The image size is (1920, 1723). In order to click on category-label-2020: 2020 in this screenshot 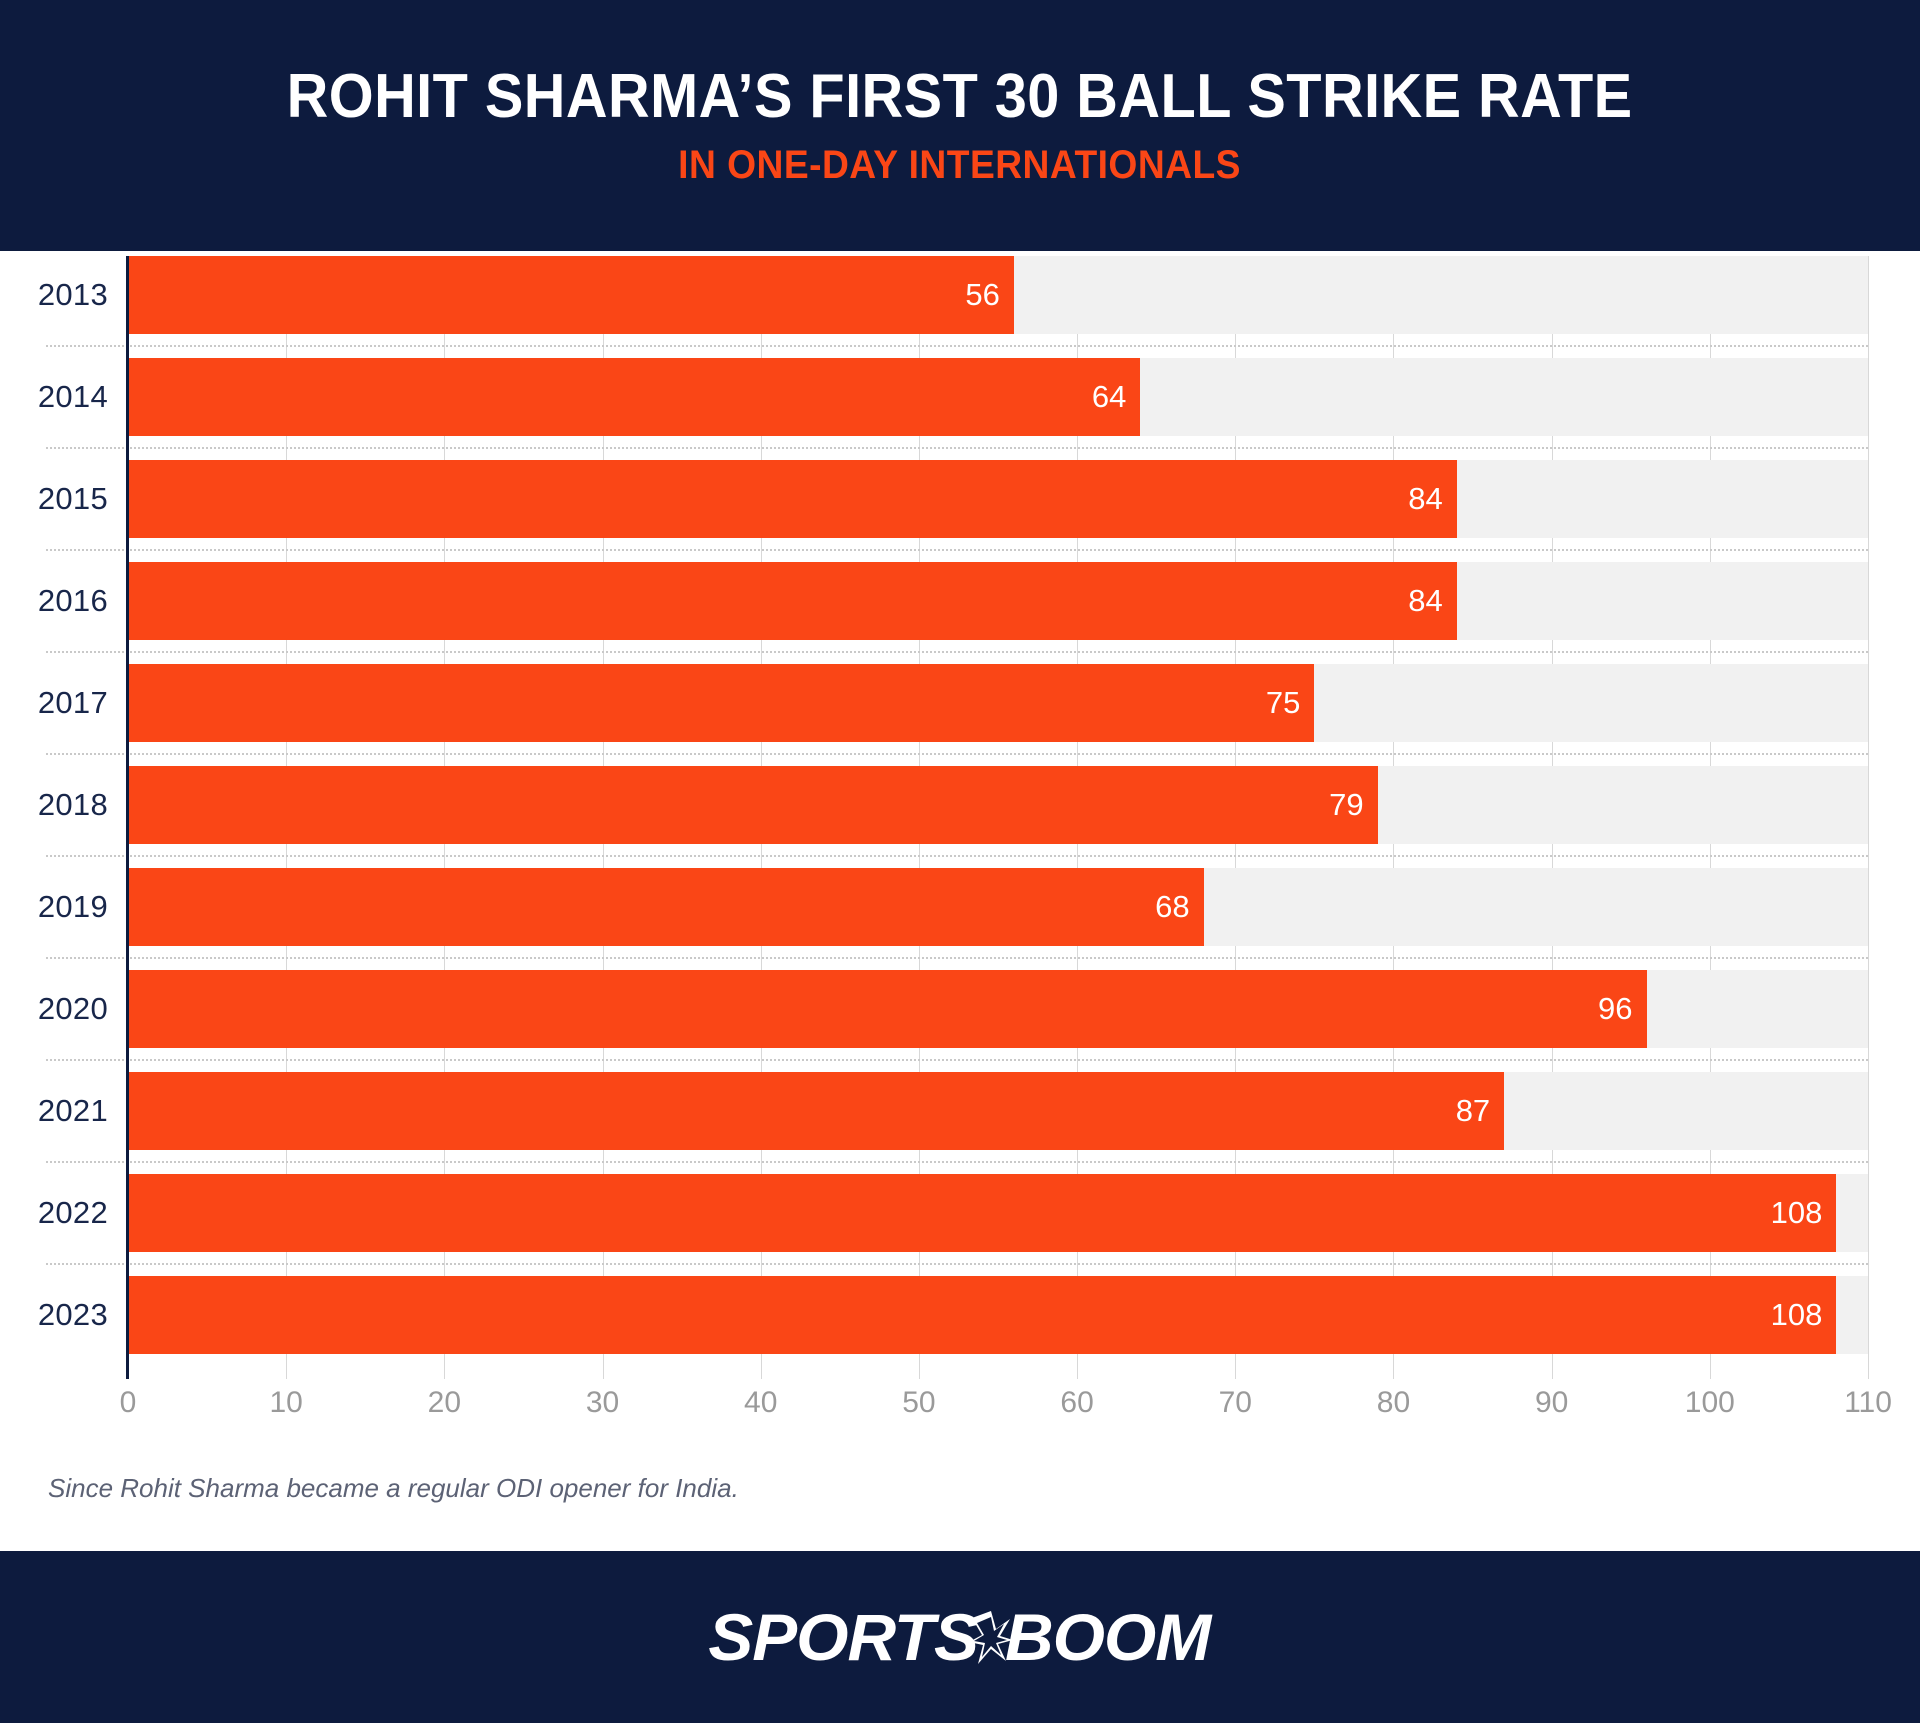, I will do `click(72, 1008)`.